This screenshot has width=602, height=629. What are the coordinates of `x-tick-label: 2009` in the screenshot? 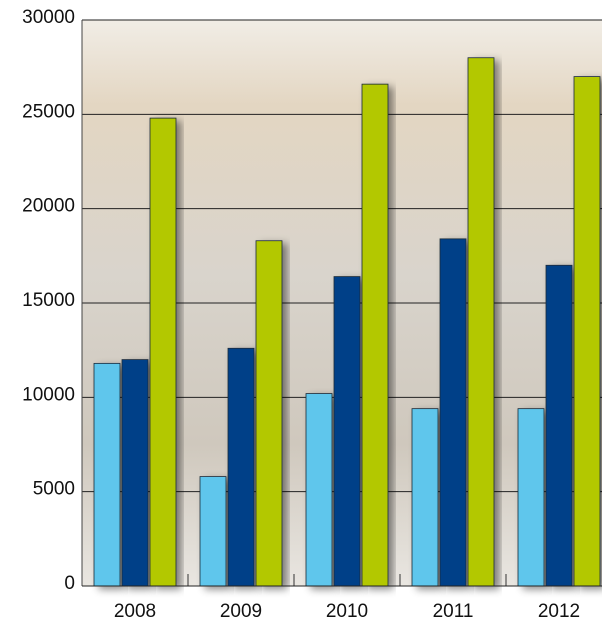 It's located at (241, 611).